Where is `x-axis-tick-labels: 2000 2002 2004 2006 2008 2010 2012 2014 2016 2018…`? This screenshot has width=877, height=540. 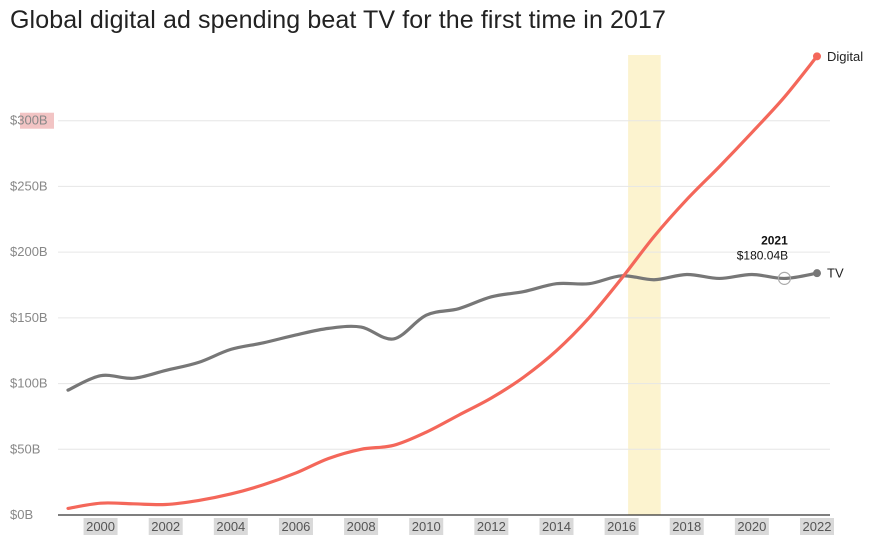
x-axis-tick-labels: 2000 2002 2004 2006 2008 2010 2012 2014 2016 2018… is located at coordinates (458, 526).